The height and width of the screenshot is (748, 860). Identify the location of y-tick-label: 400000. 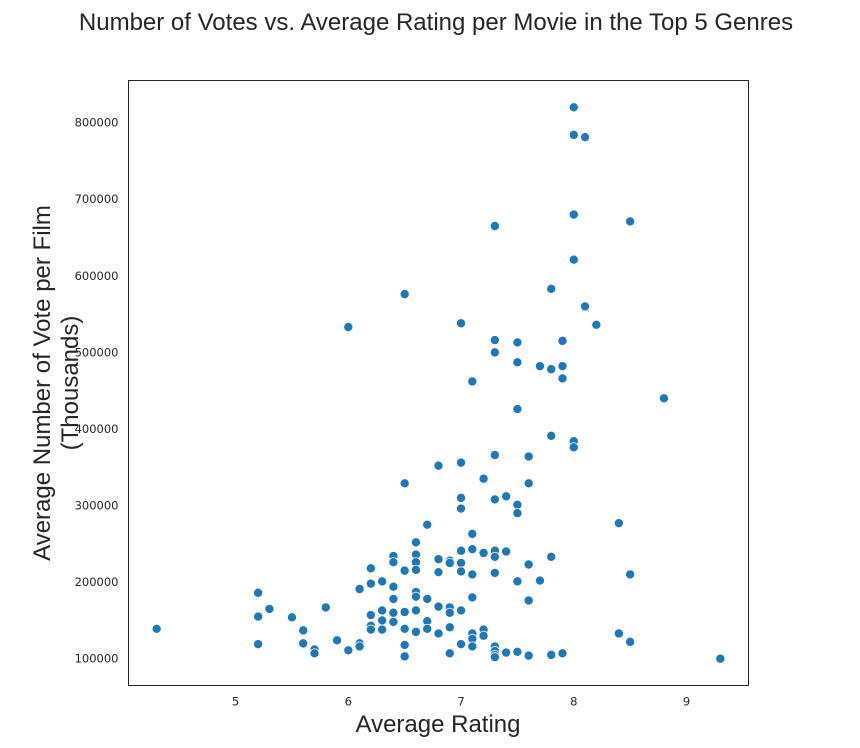
(97, 429).